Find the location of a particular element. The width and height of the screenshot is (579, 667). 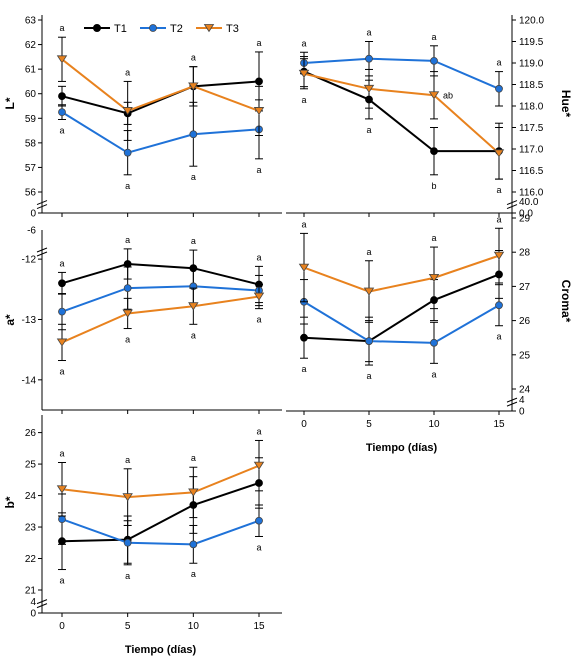

y-tick-label: 60 is located at coordinates (31, 94).